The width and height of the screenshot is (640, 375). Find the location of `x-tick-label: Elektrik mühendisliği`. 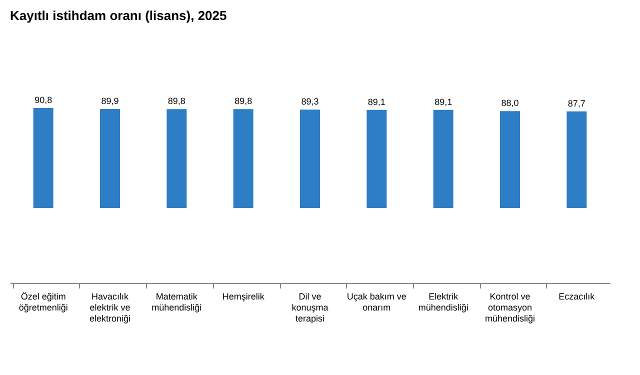

x-tick-label: Elektrik mühendisliği is located at coordinates (443, 302).